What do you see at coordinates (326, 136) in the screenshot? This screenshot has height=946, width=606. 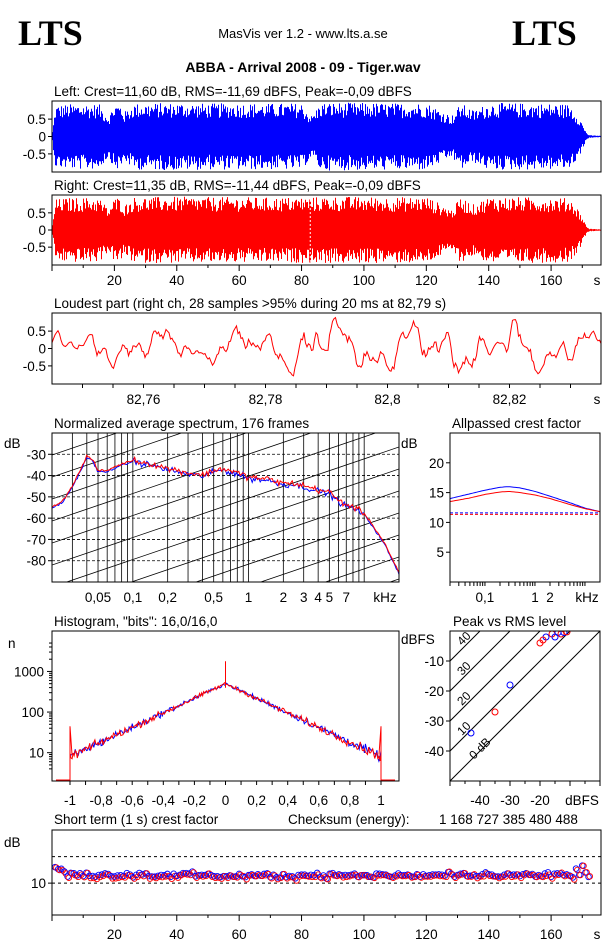 I see `left-waveform-frame` at bounding box center [326, 136].